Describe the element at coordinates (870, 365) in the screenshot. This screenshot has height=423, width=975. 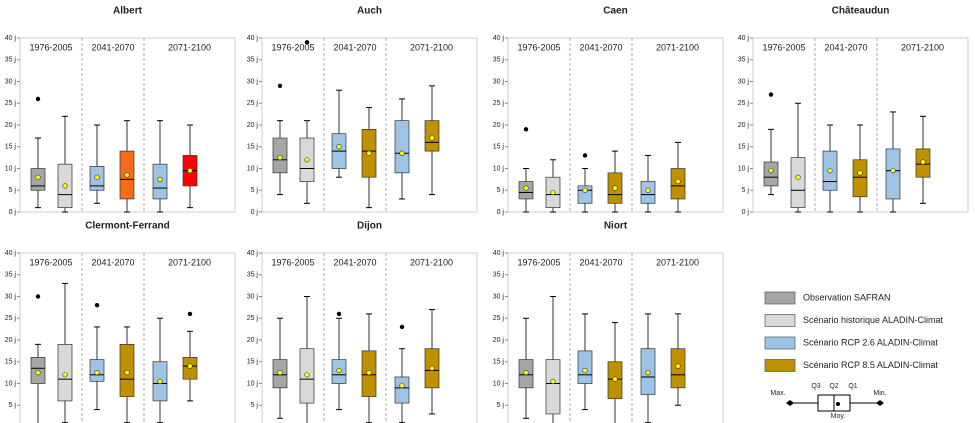
I see `legend-label: Scénario RCP 8.5 ALADIN-Climat` at that location.